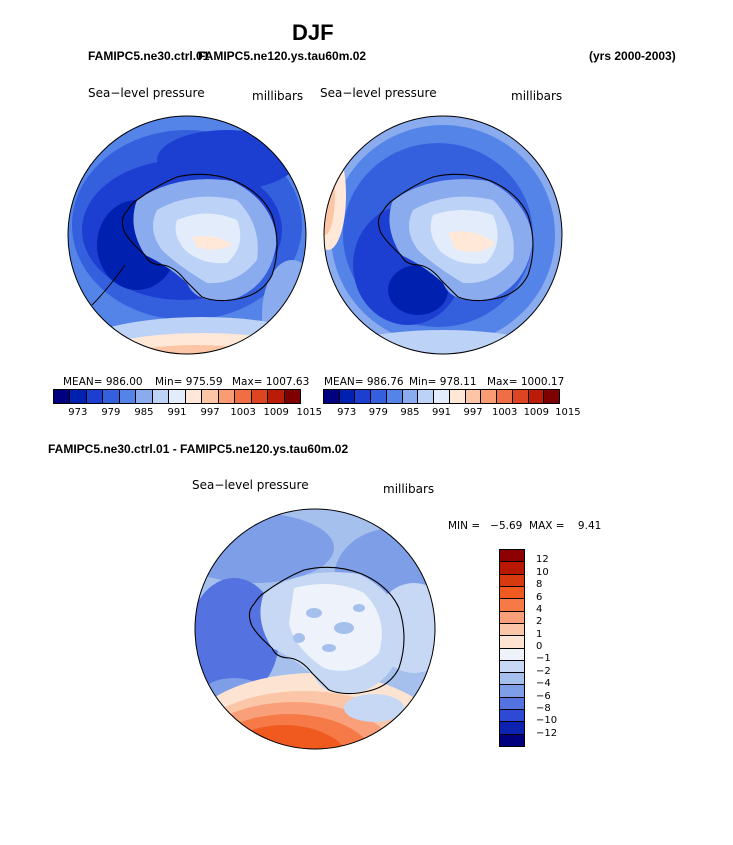 This screenshot has height=845, width=733. Describe the element at coordinates (313, 32) in the screenshot. I see `plot-title: DJF` at that location.